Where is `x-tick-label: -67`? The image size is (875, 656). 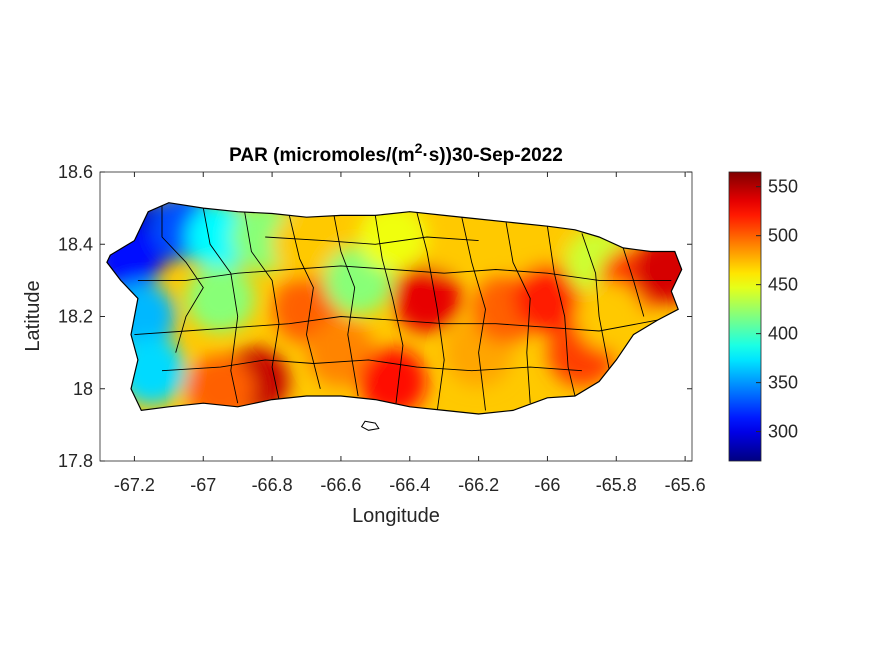 x-tick-label: -67 is located at coordinates (203, 485).